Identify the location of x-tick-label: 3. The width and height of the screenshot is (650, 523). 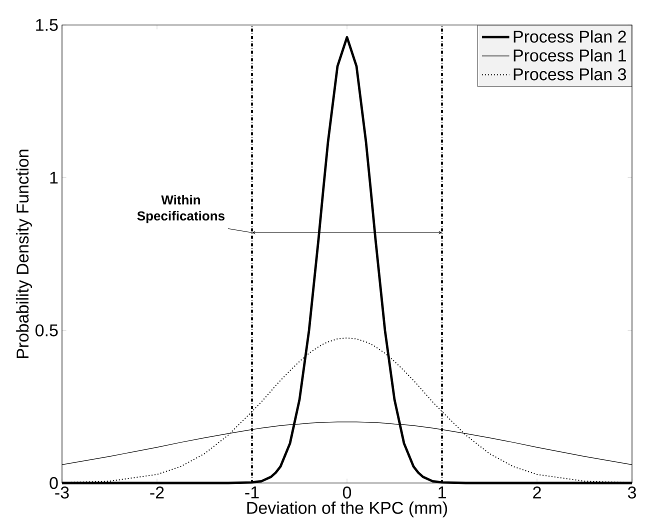
(632, 492).